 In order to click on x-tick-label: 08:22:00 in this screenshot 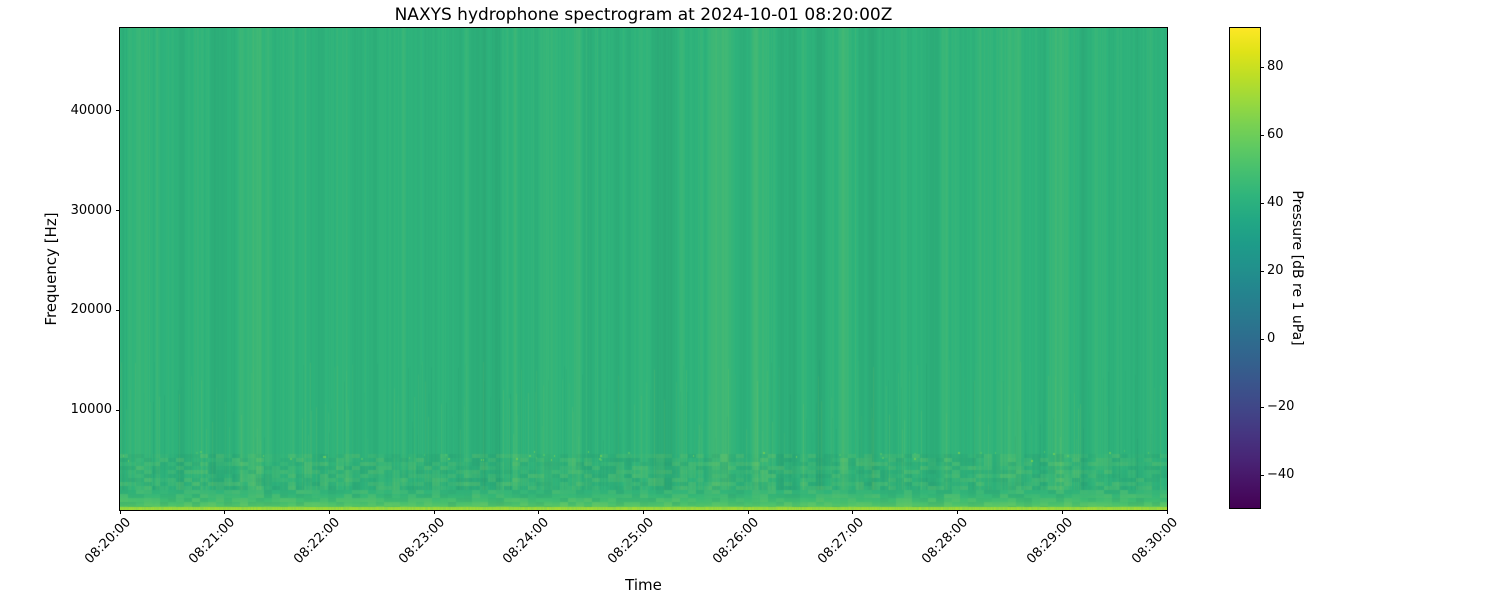, I will do `click(317, 541)`.